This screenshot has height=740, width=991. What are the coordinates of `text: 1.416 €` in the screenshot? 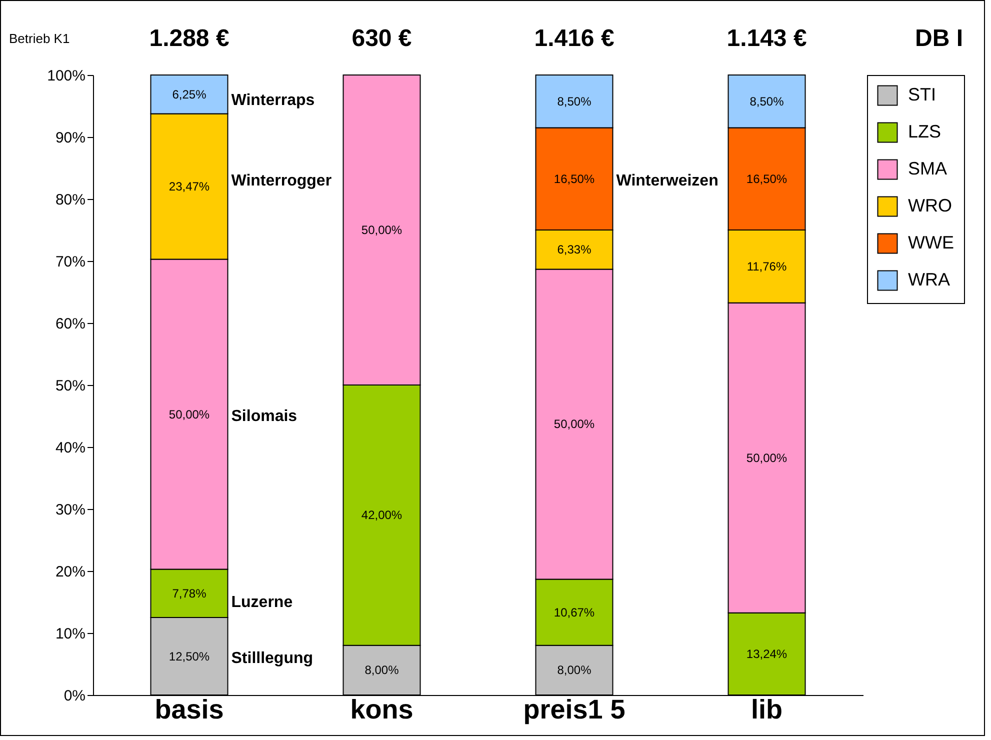 It's located at (574, 38).